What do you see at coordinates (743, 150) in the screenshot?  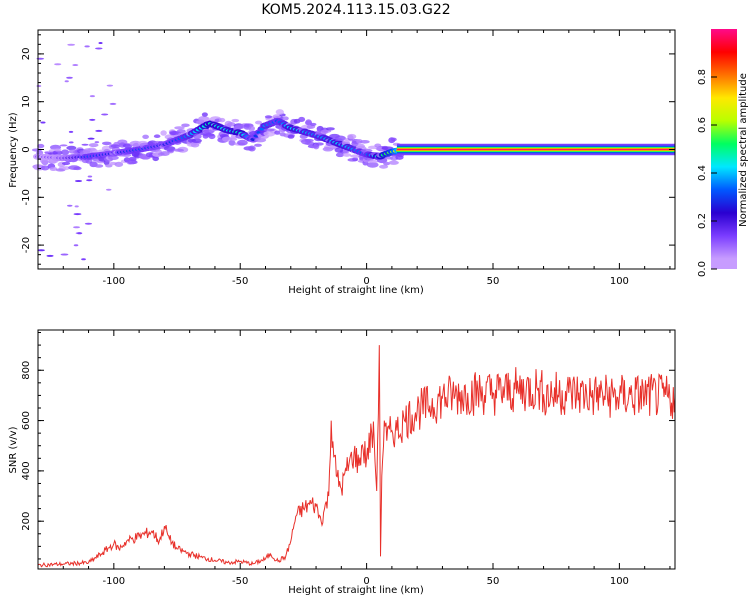 I see `colorbar-label: Normalized spectral amplitude` at bounding box center [743, 150].